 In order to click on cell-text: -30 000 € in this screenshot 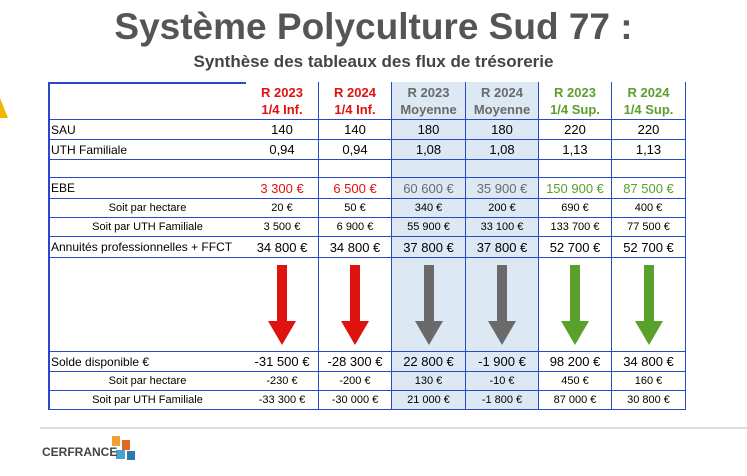, I will do `click(355, 400)`.